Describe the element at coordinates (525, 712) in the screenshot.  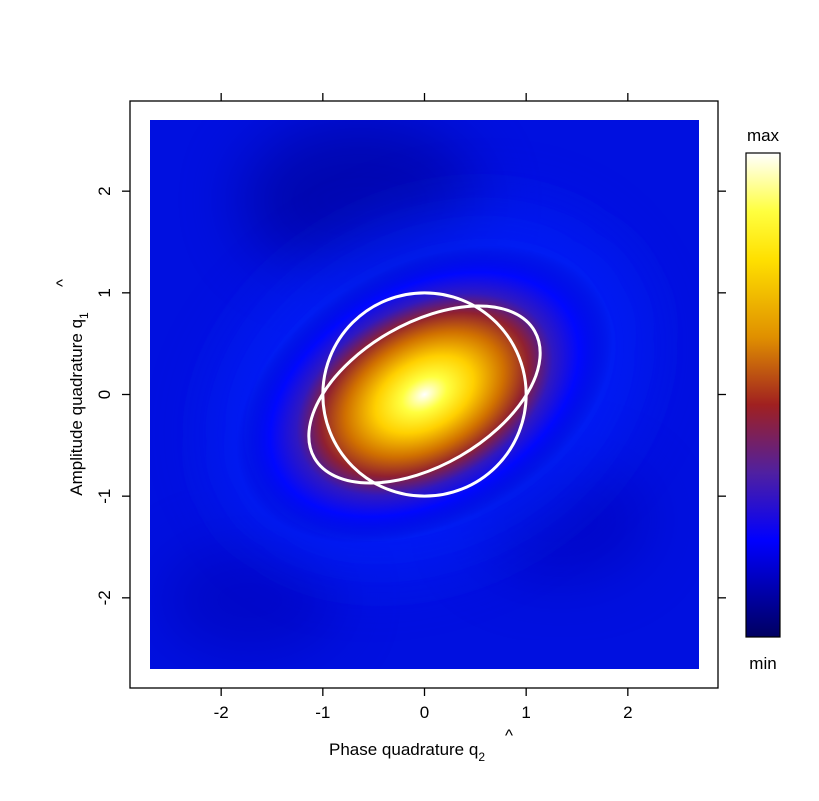
I see `x-tick-label: 1` at that location.